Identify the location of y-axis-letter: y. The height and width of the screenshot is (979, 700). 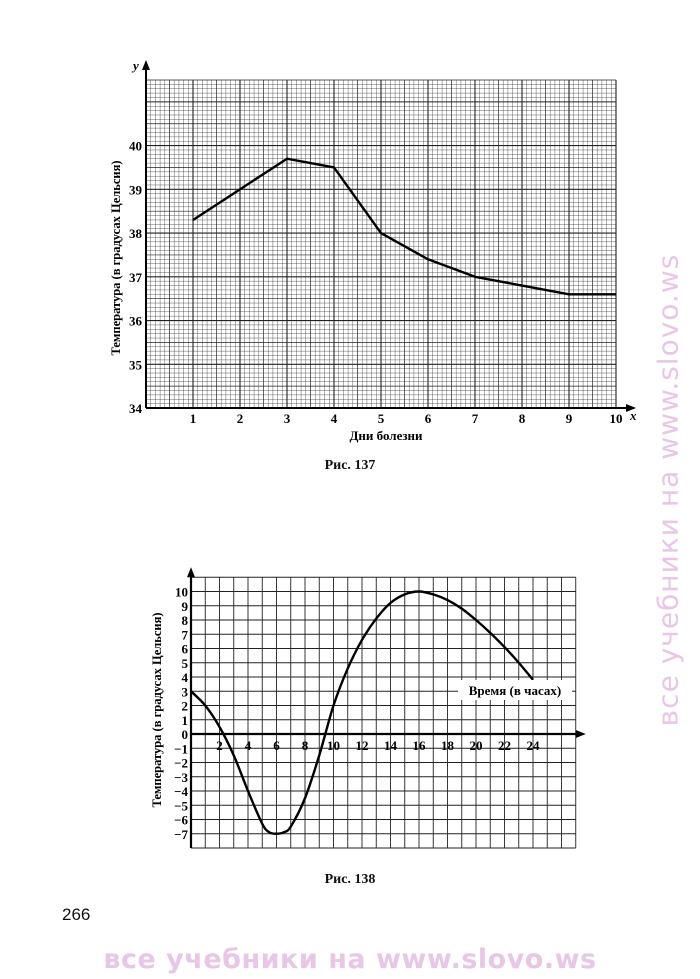
(135, 65).